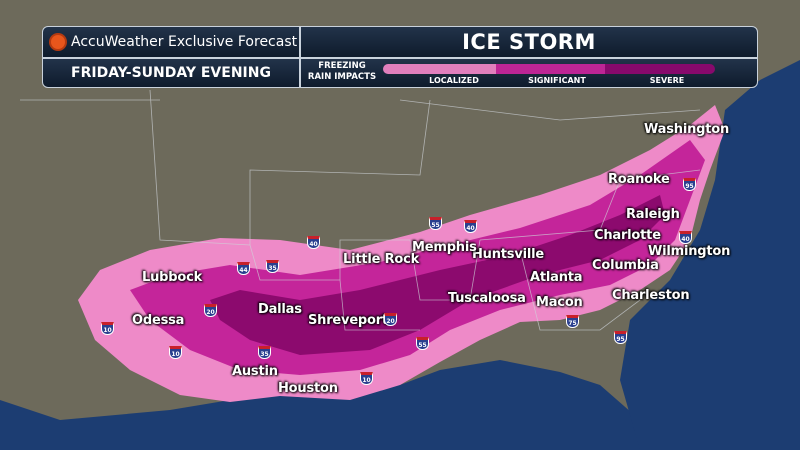  I want to click on interstate-shield: 44, so click(243, 268).